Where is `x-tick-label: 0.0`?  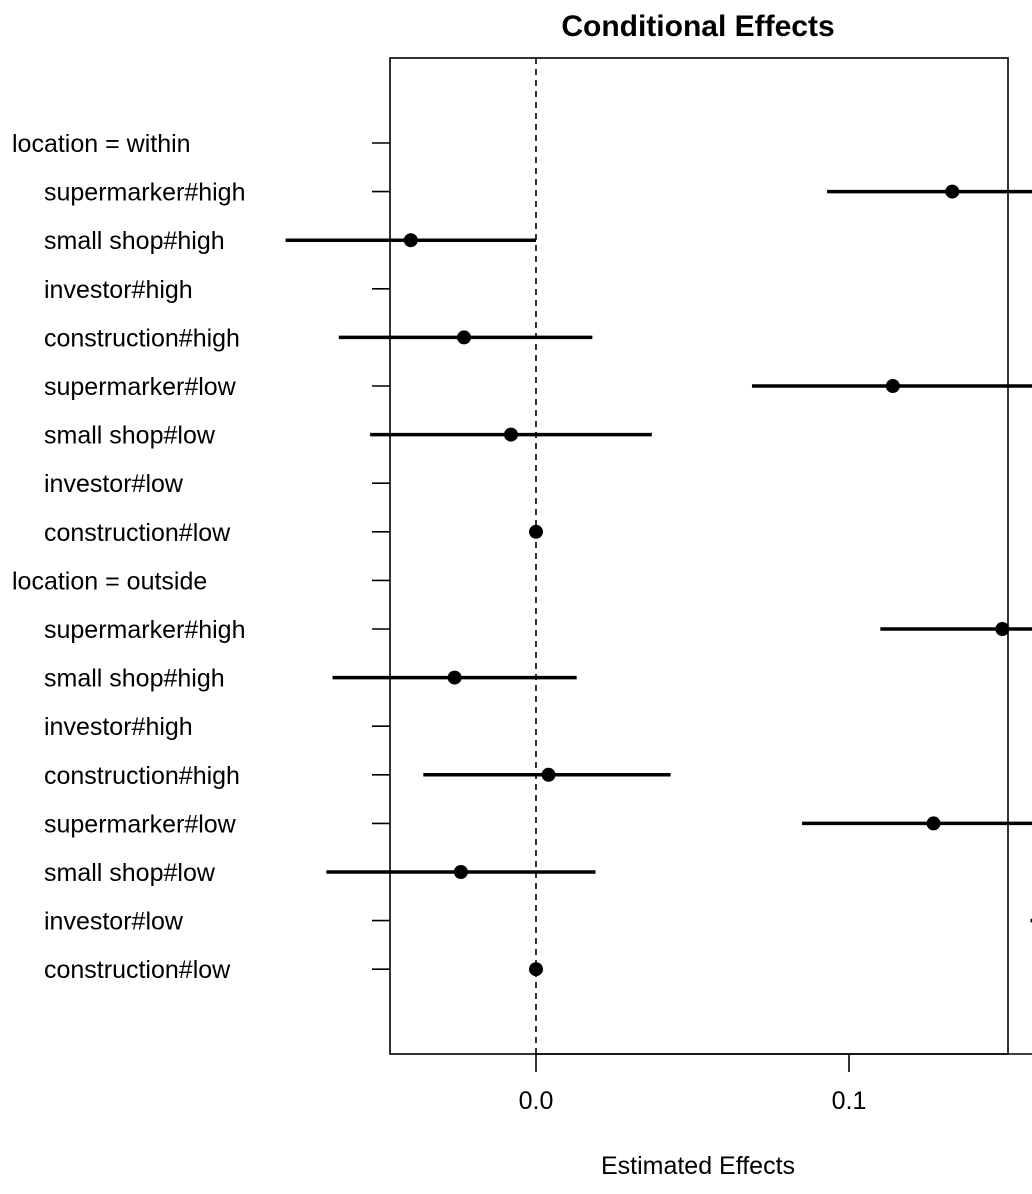
x-tick-label: 0.0 is located at coordinates (536, 1101).